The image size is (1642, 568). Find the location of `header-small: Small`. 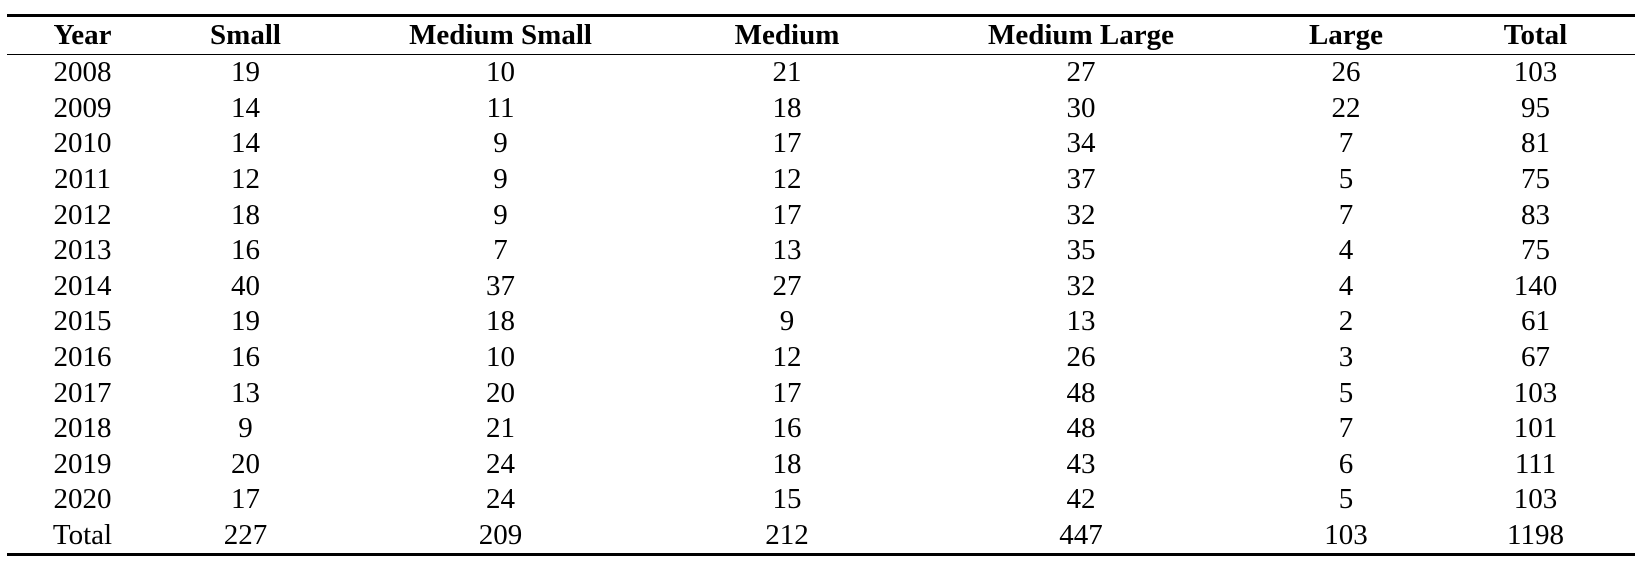

header-small: Small is located at coordinates (245, 35).